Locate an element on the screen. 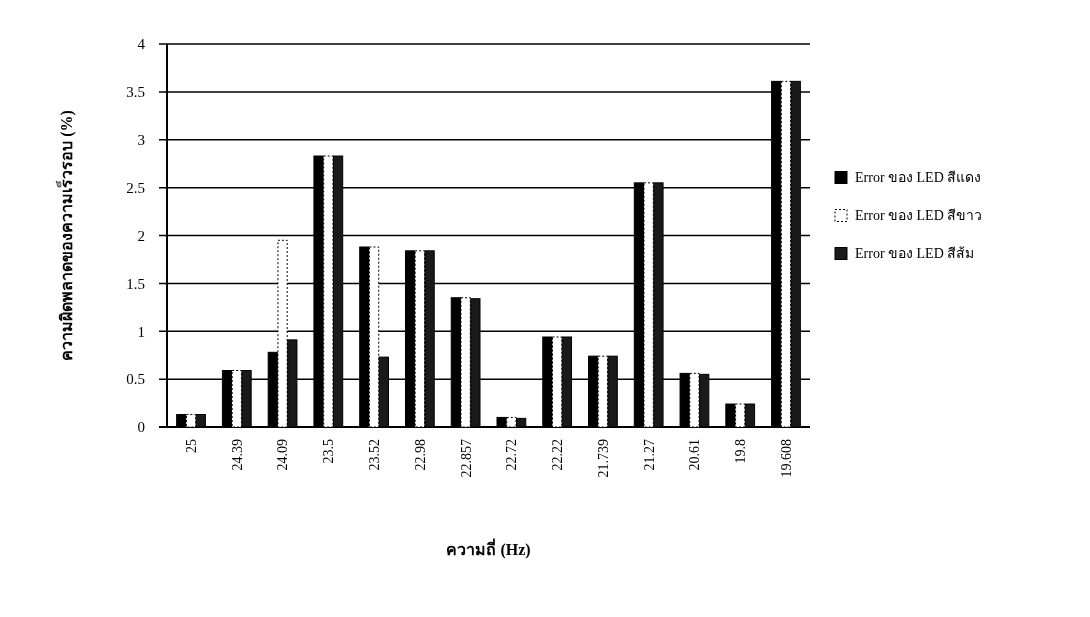 The width and height of the screenshot is (1090, 617). x-axis-title: ความถี่ (Hz) is located at coordinates (488, 548).